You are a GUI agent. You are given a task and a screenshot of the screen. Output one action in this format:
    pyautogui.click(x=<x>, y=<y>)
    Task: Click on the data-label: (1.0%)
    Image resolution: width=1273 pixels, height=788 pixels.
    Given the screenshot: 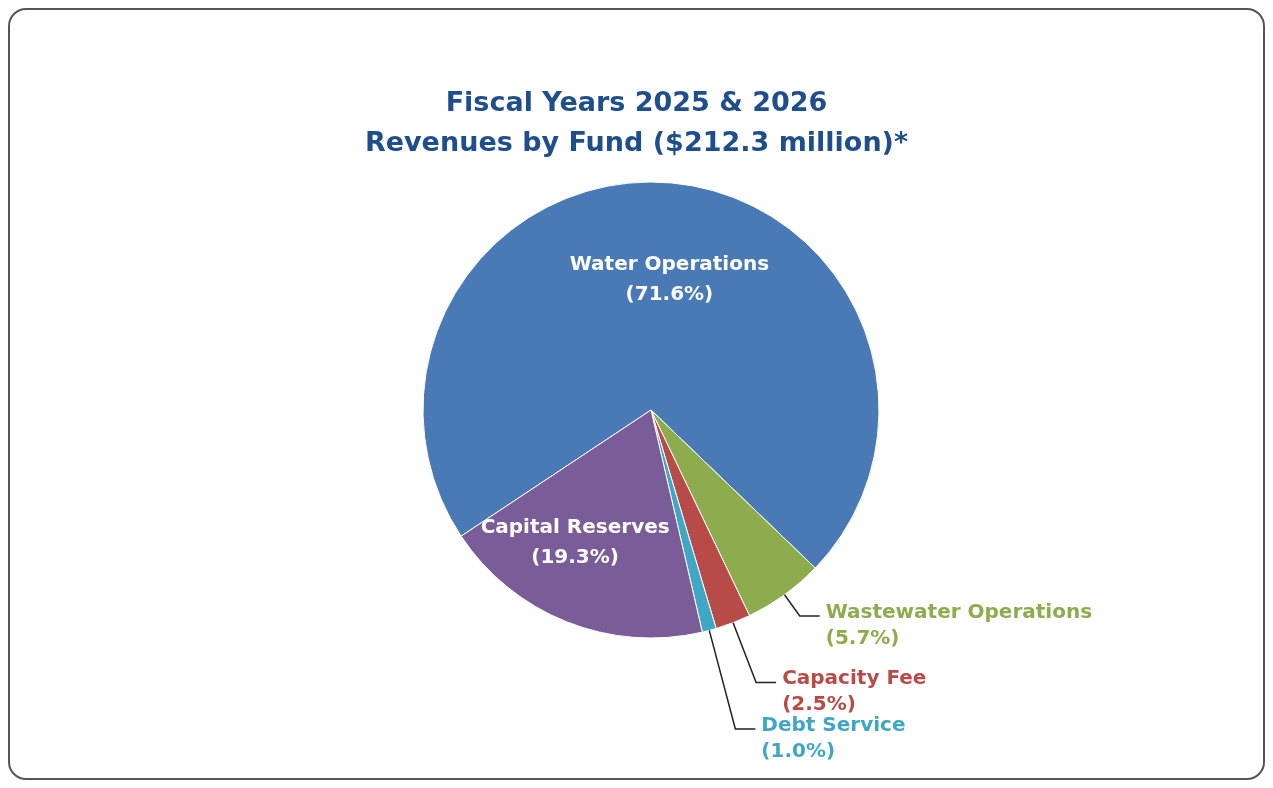 What is the action you would take?
    pyautogui.click(x=798, y=750)
    